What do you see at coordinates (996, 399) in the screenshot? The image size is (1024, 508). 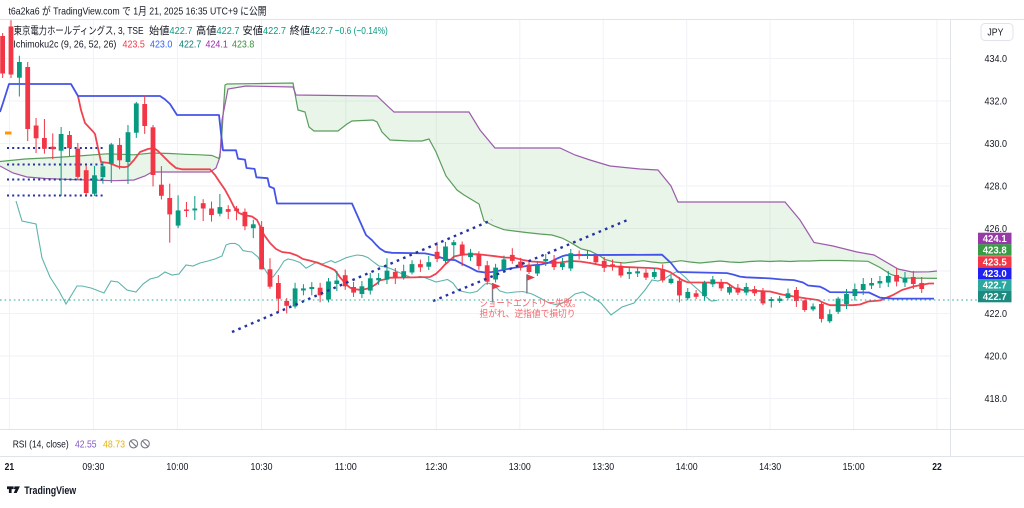 I see `svg-text: 418.0` at bounding box center [996, 399].